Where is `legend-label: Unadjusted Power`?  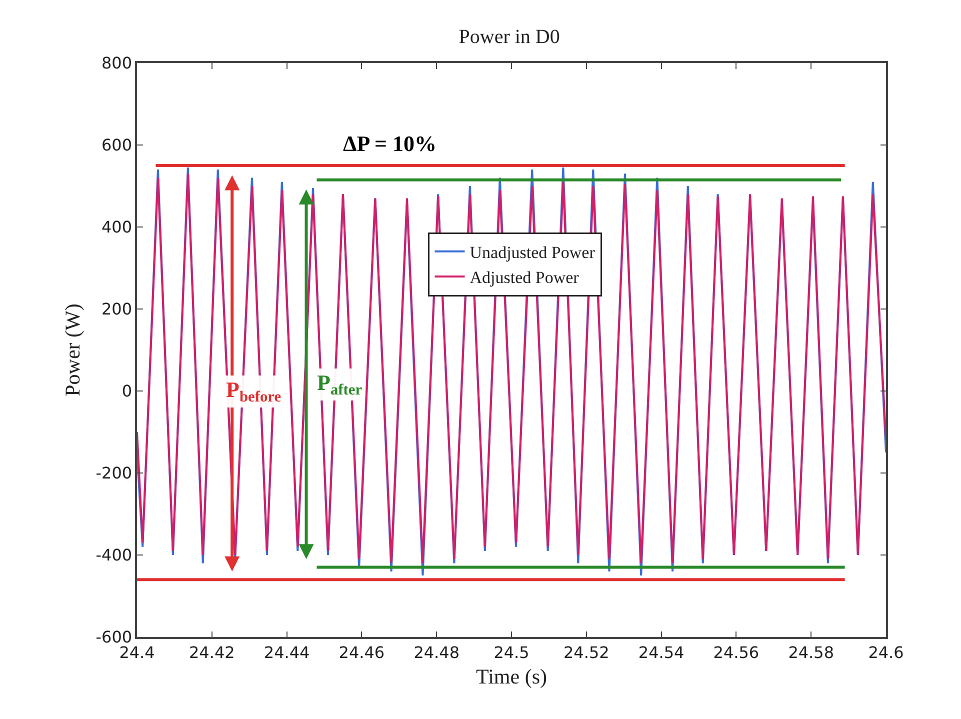
legend-label: Unadjusted Power is located at coordinates (533, 252).